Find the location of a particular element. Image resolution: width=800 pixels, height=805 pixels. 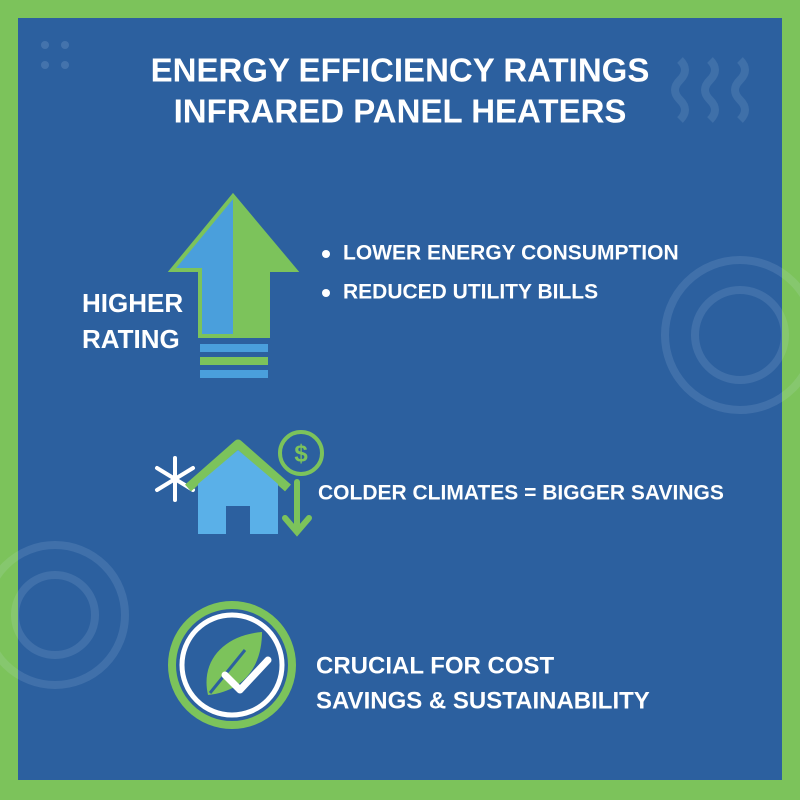

conclusion-text: SAVINGS & SUSTAINABILITY is located at coordinates (483, 700).